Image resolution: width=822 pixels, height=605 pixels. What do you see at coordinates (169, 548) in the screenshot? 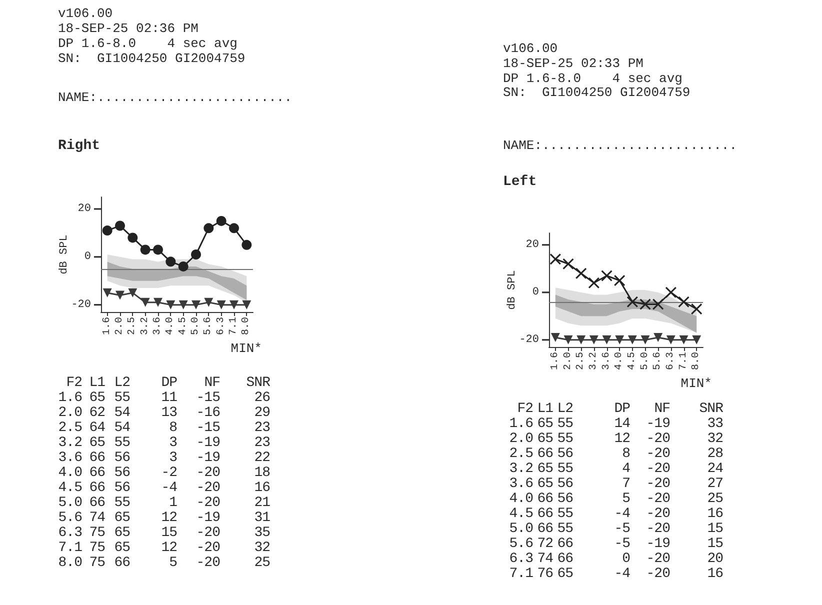
I see `data-label: 12` at bounding box center [169, 548].